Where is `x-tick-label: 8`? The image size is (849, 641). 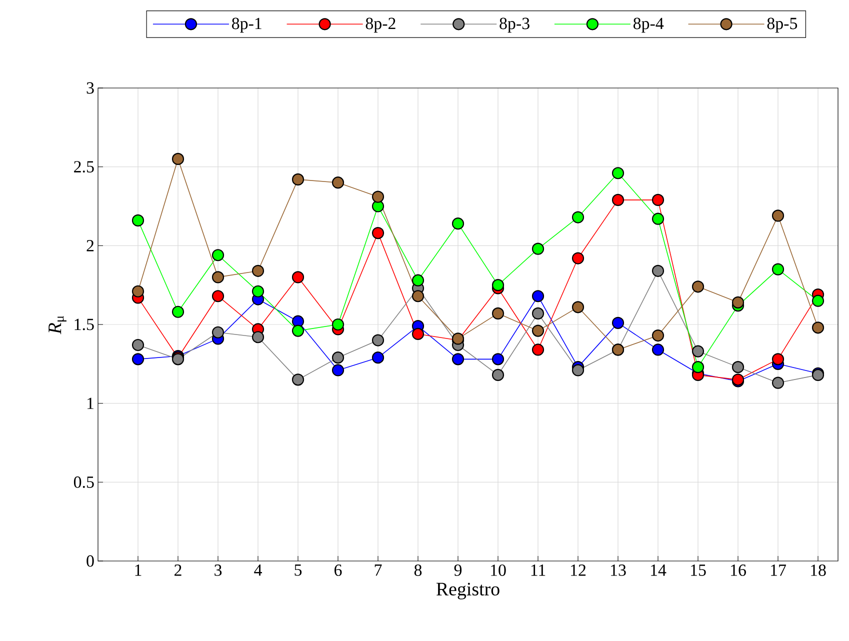
x-tick-label: 8 is located at coordinates (418, 570).